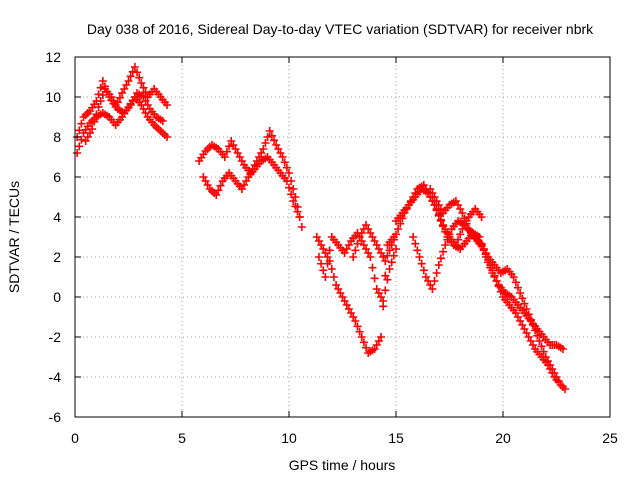 The width and height of the screenshot is (640, 480). What do you see at coordinates (14, 237) in the screenshot?
I see `y-axis-label: SDTVAR / TECUs` at bounding box center [14, 237].